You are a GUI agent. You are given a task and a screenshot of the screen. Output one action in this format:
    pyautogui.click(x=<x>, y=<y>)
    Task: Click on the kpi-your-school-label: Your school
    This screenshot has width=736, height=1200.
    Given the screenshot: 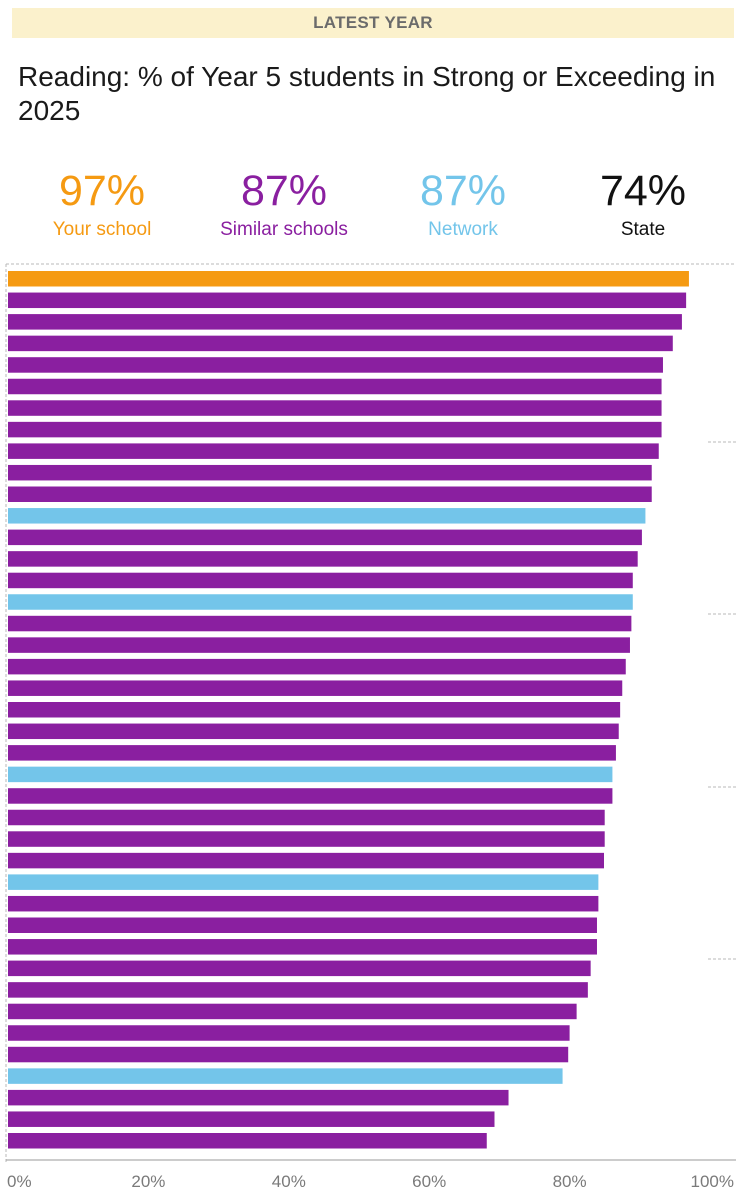 What is the action you would take?
    pyautogui.click(x=102, y=229)
    